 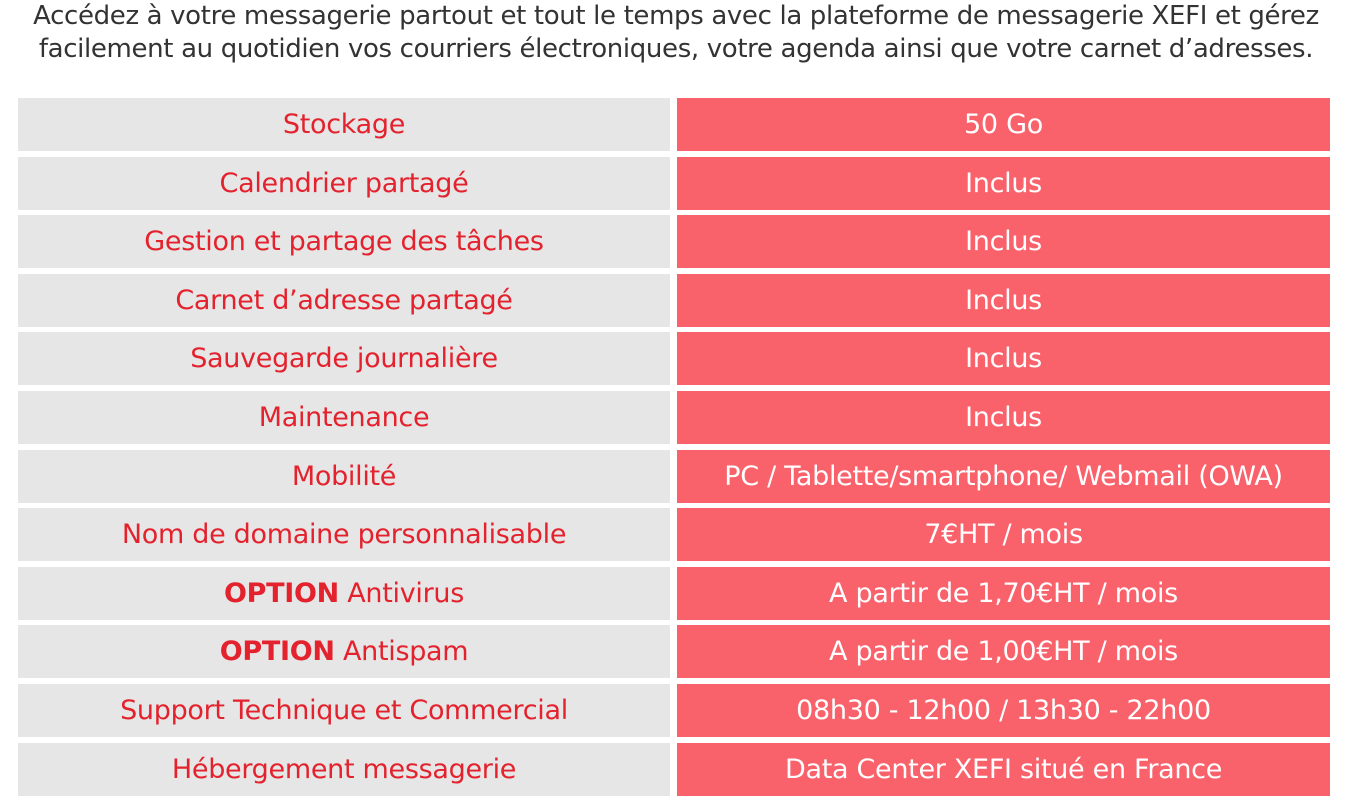 I want to click on feature-value: 50 Go, so click(x=1003, y=124).